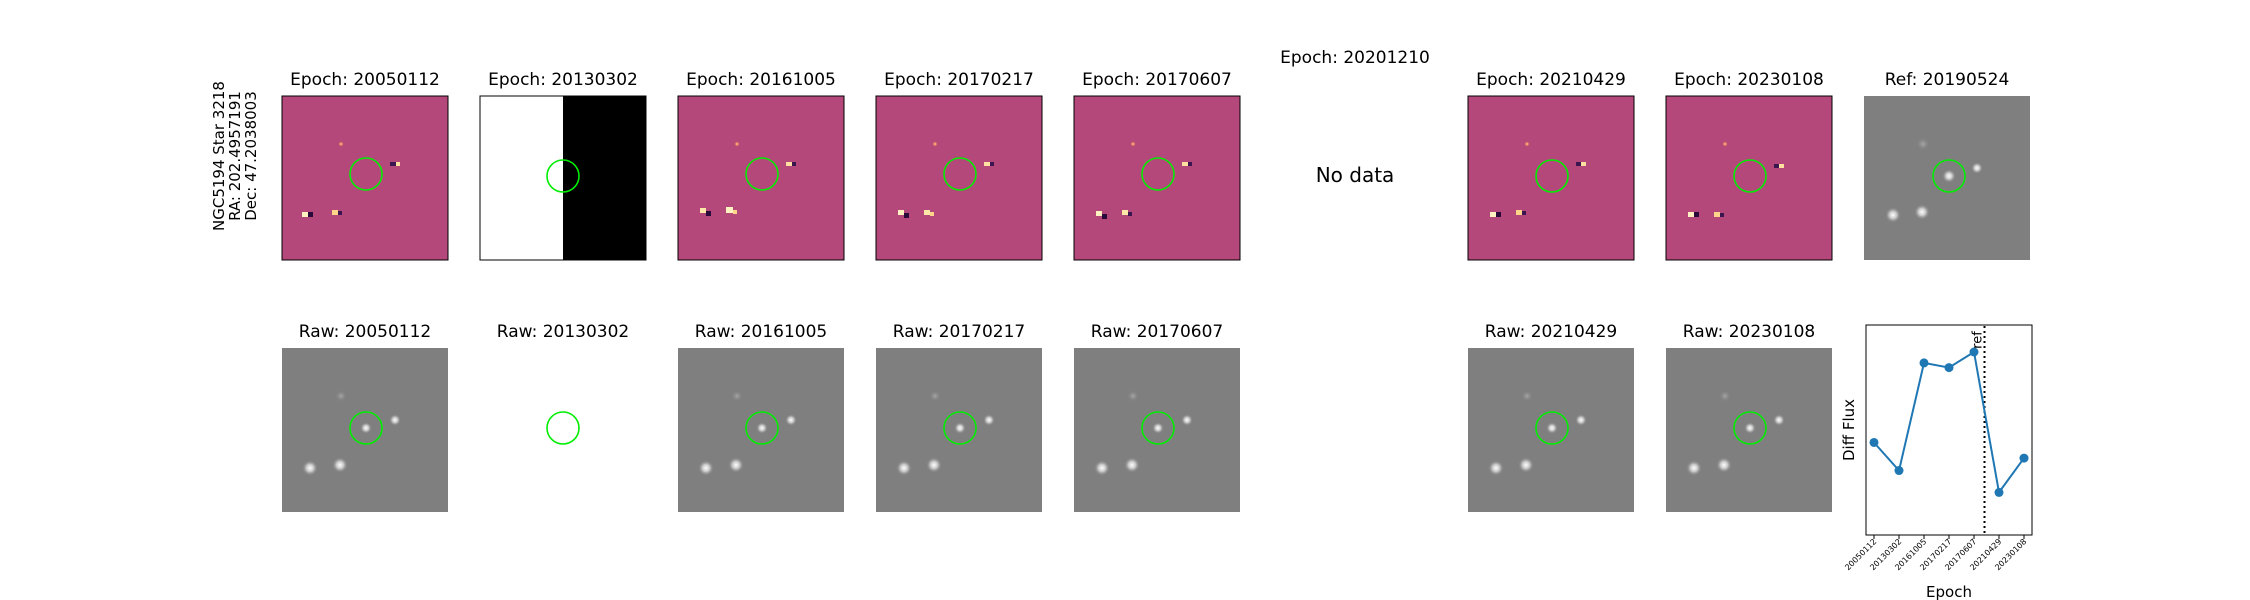 This screenshot has width=2250, height=600. I want to click on bottom-title-1: Raw: 20050112, so click(365, 332).